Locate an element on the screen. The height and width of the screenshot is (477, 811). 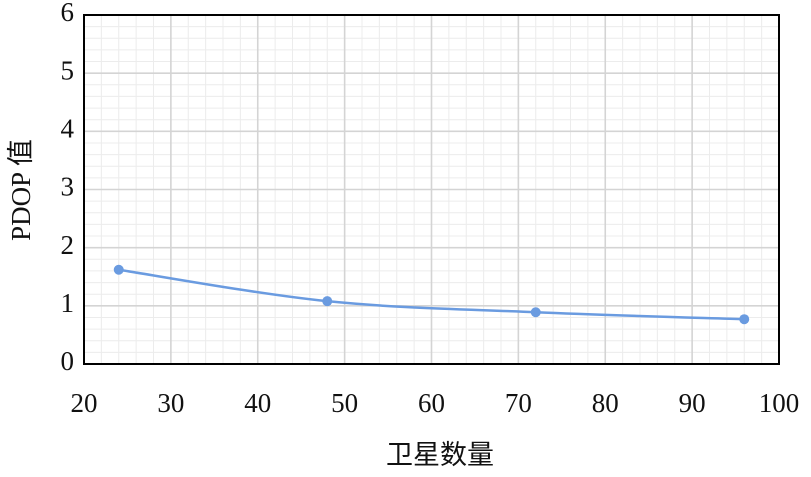
y-tick-label: 6 is located at coordinates (68, 13).